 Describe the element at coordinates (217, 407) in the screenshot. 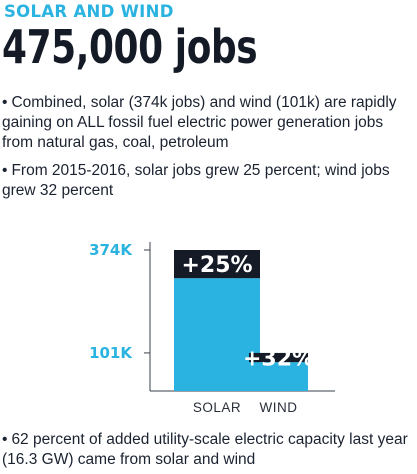

I see `x-tick-label: SOLAR` at that location.